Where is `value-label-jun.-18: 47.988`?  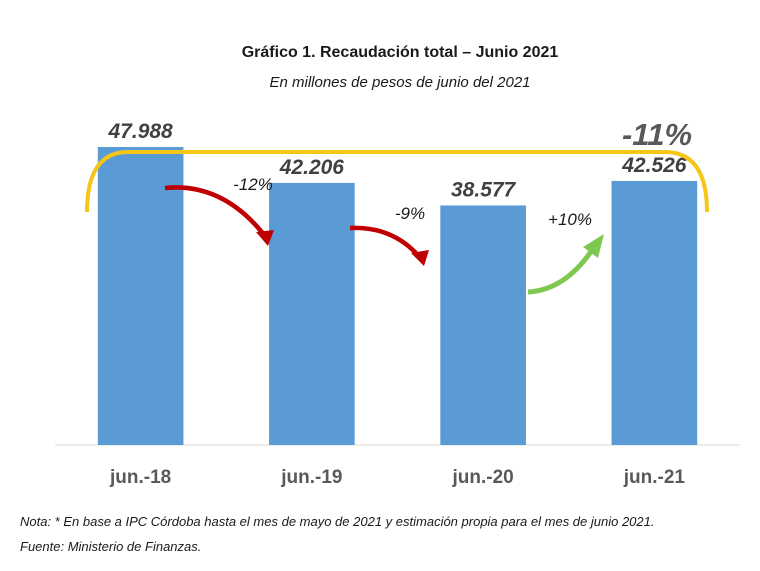
value-label-jun.-18: 47.988 is located at coordinates (141, 131).